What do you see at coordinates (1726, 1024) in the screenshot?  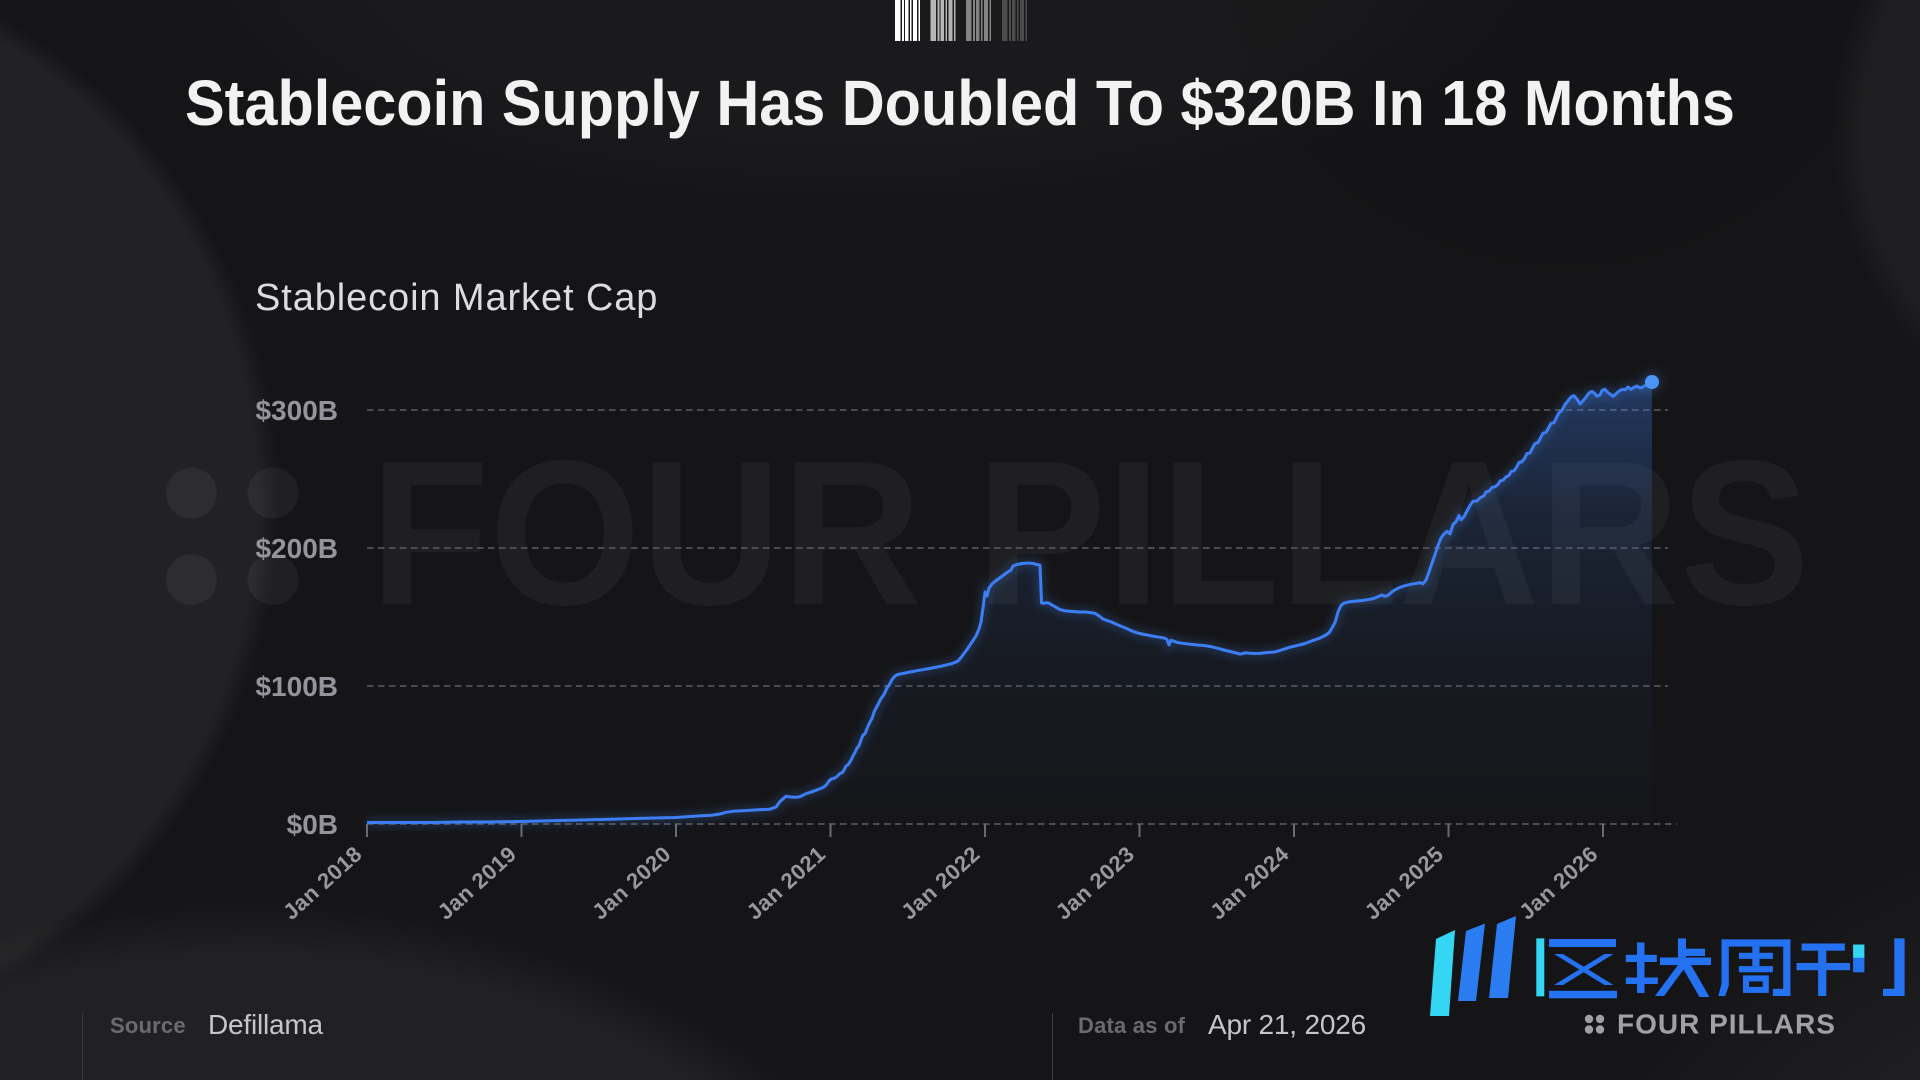 I see `svg-text: FOUR PILLARS` at bounding box center [1726, 1024].